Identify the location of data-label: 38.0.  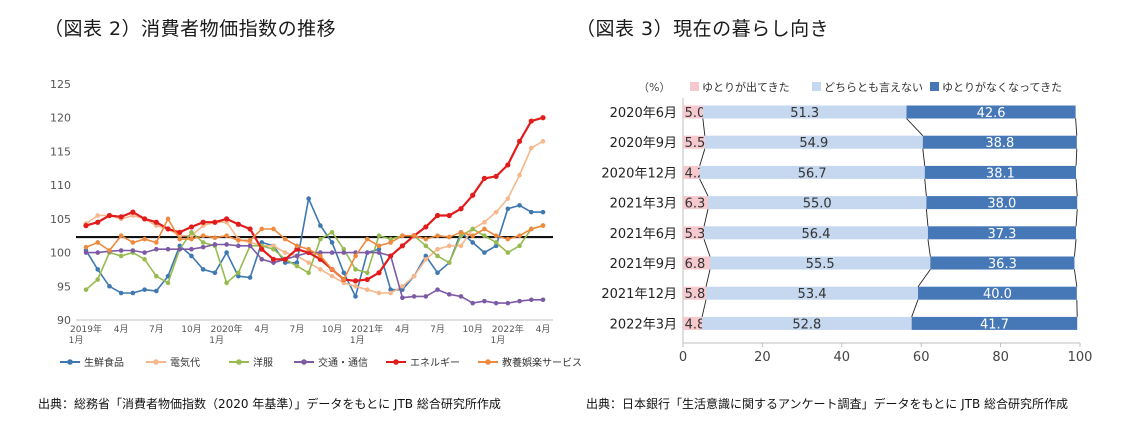
(1001, 204).